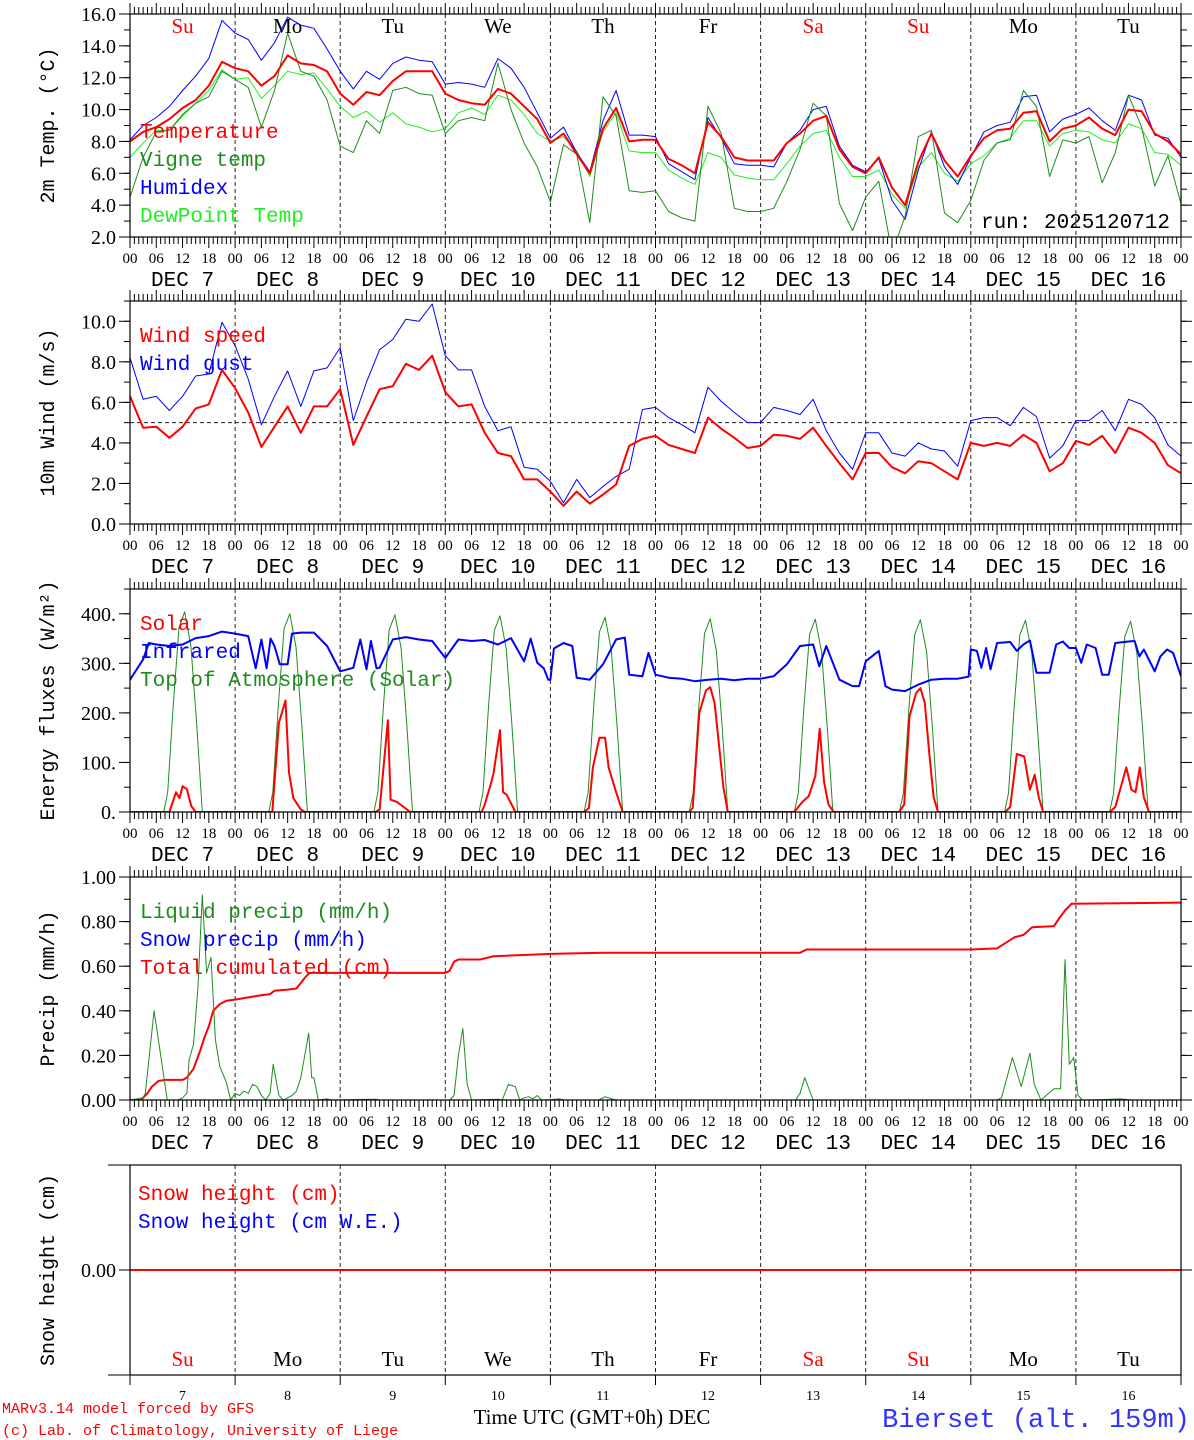  I want to click on y-tick-label: 0.80, so click(98, 923).